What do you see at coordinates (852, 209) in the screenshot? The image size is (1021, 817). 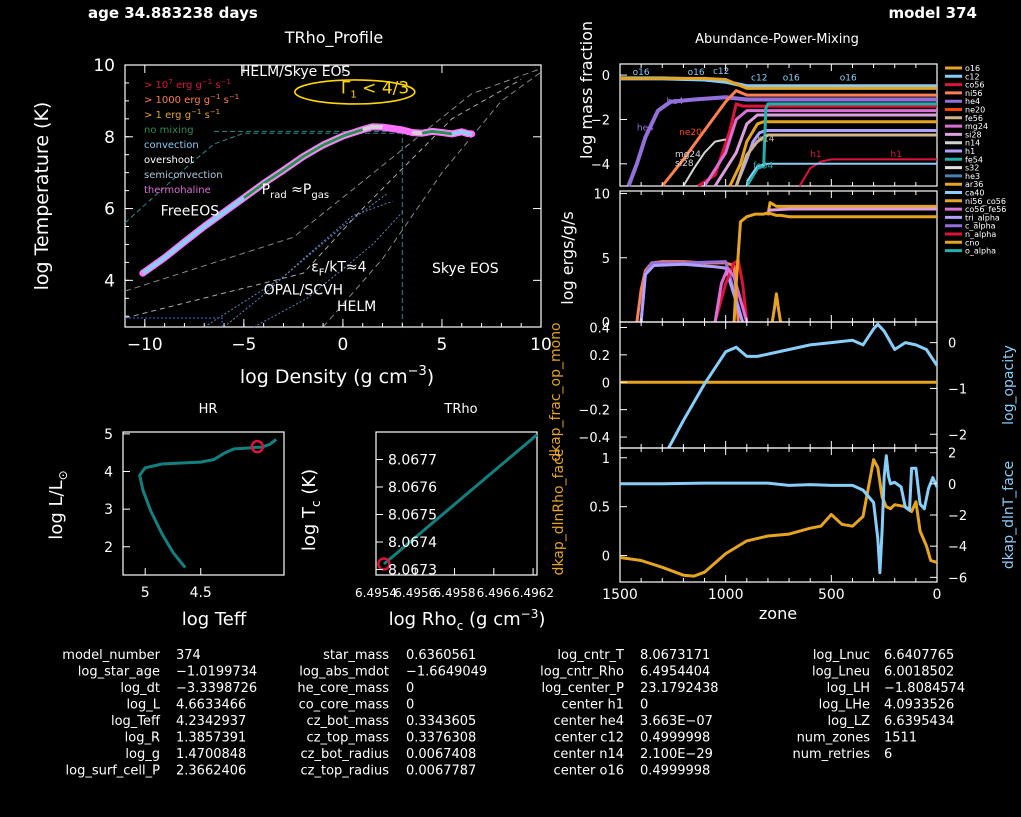 I see `power-pink-curve` at bounding box center [852, 209].